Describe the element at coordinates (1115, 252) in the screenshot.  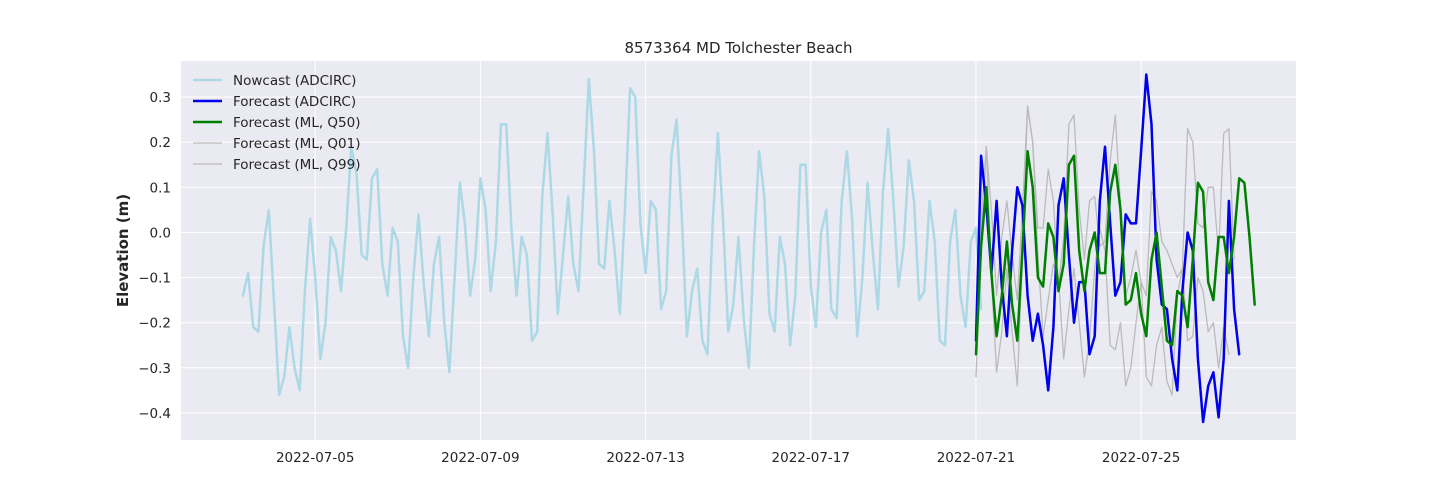
I see `series-line-forecast-ml-q50` at that location.